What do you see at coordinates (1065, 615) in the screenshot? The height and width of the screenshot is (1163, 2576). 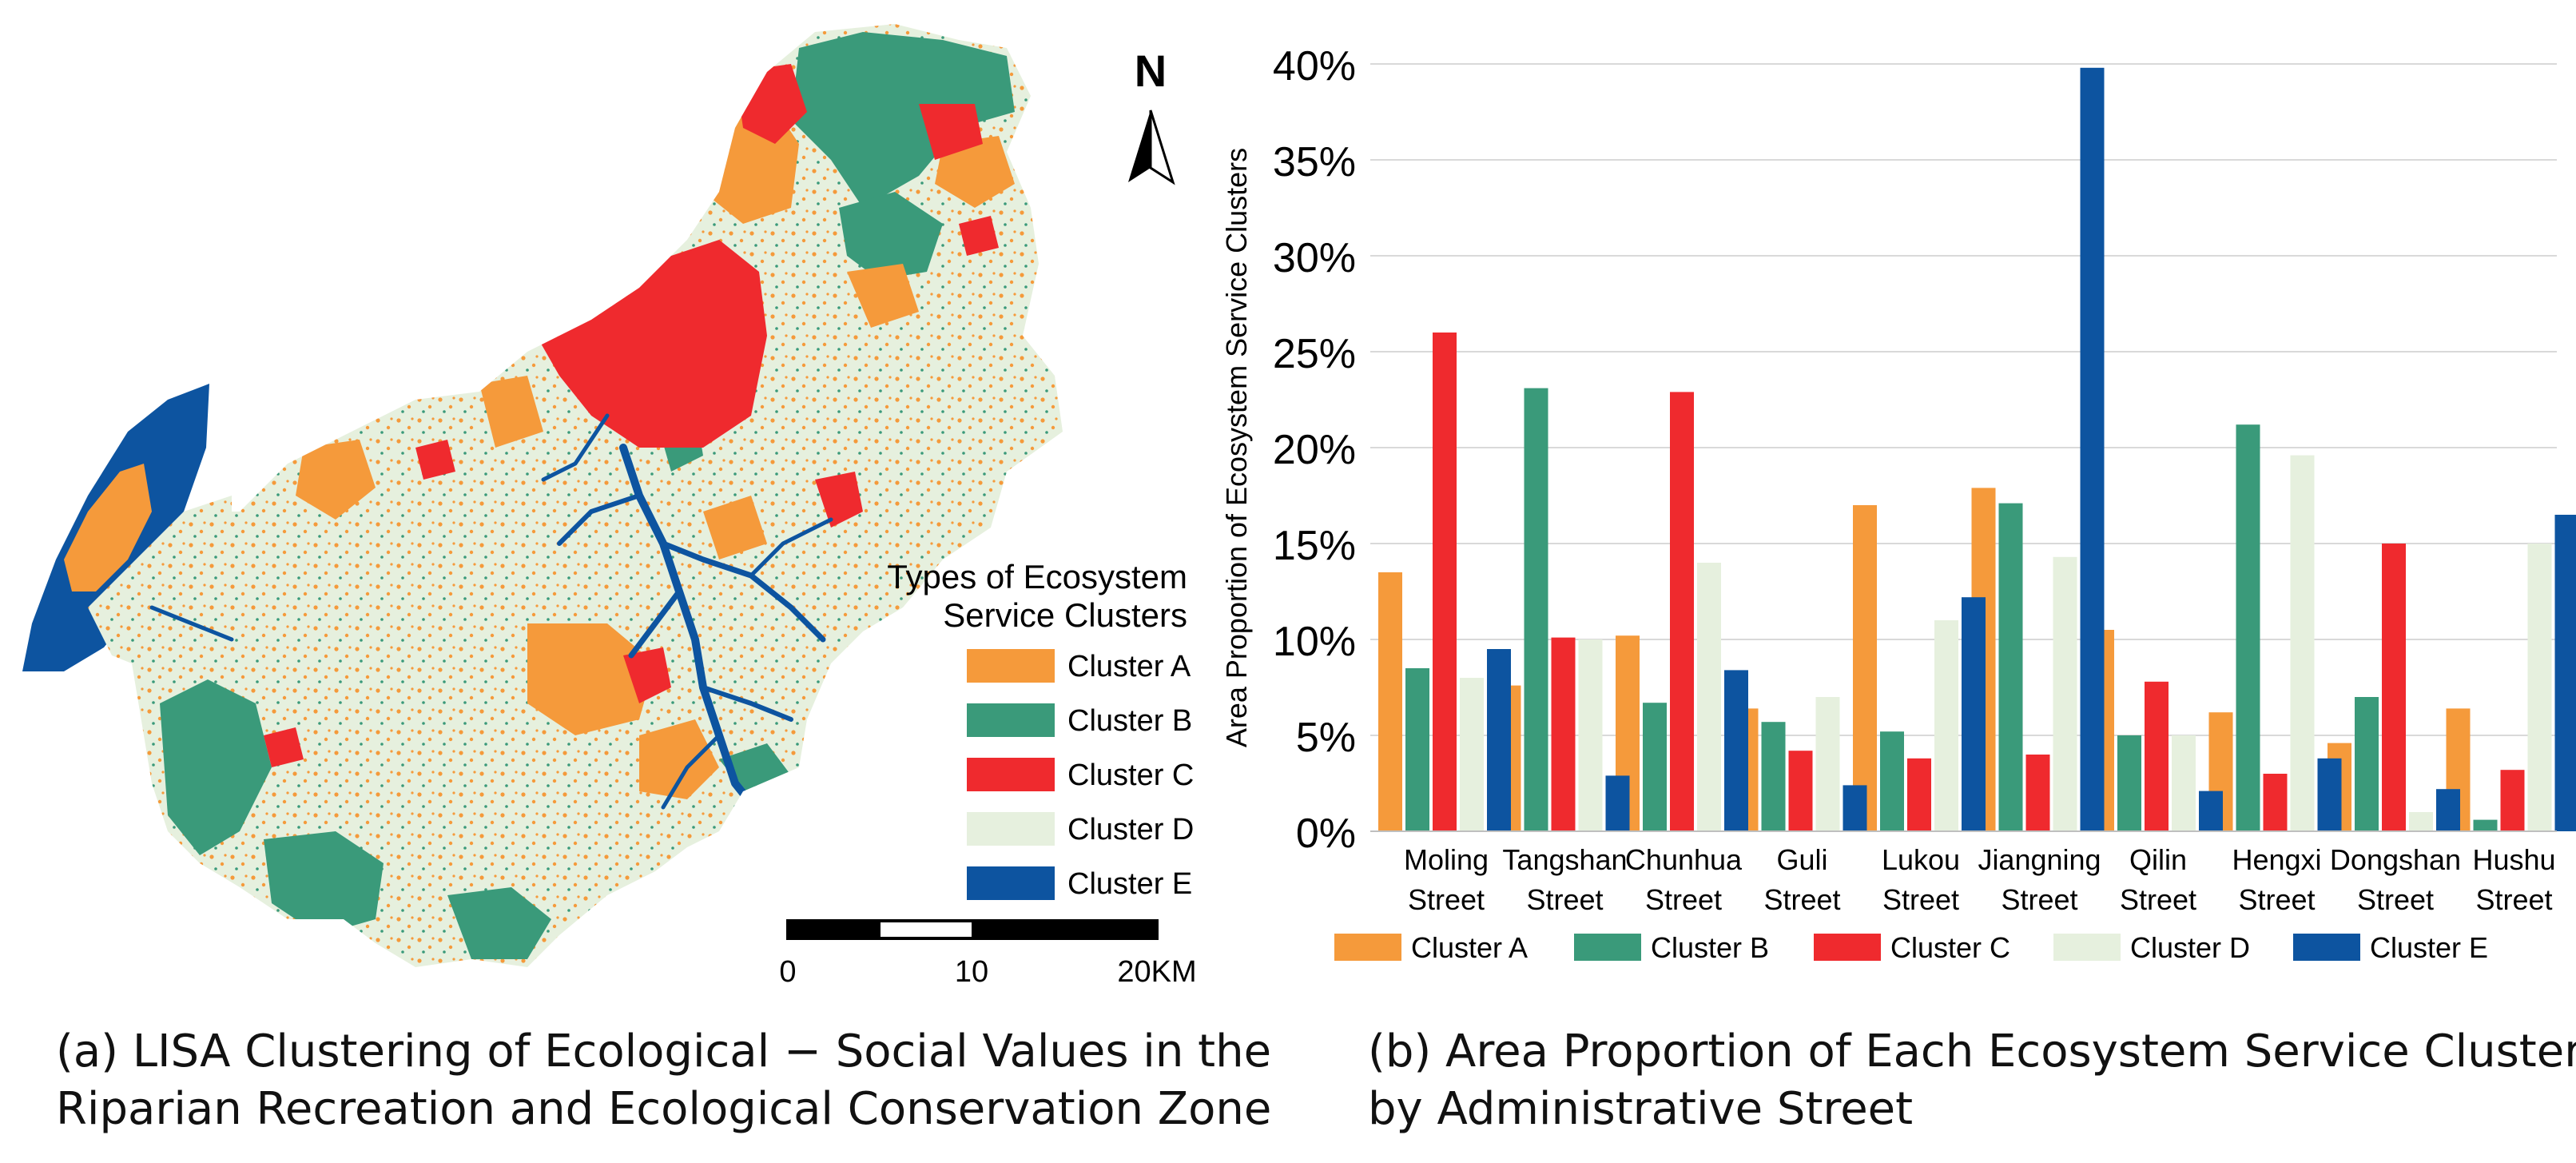 I see `legend-title-line2: Service Clusters` at bounding box center [1065, 615].